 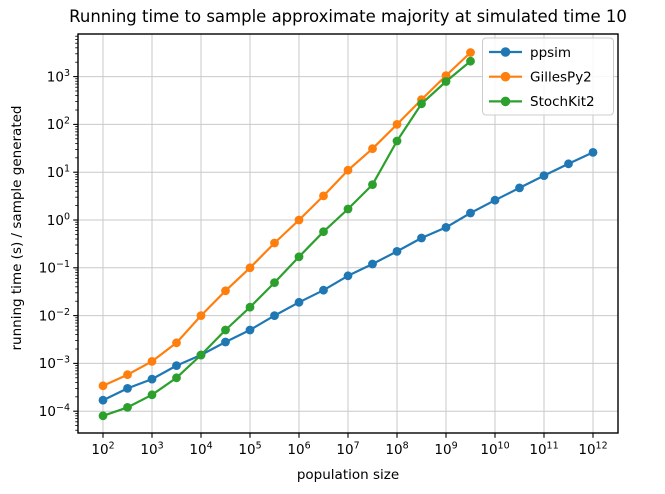 I want to click on y-tick-label: 10⁻², so click(x=54, y=316).